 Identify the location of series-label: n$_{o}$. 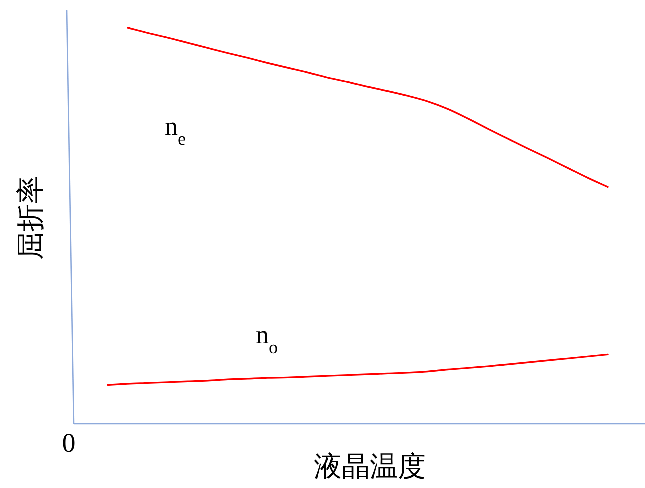
(267, 339).